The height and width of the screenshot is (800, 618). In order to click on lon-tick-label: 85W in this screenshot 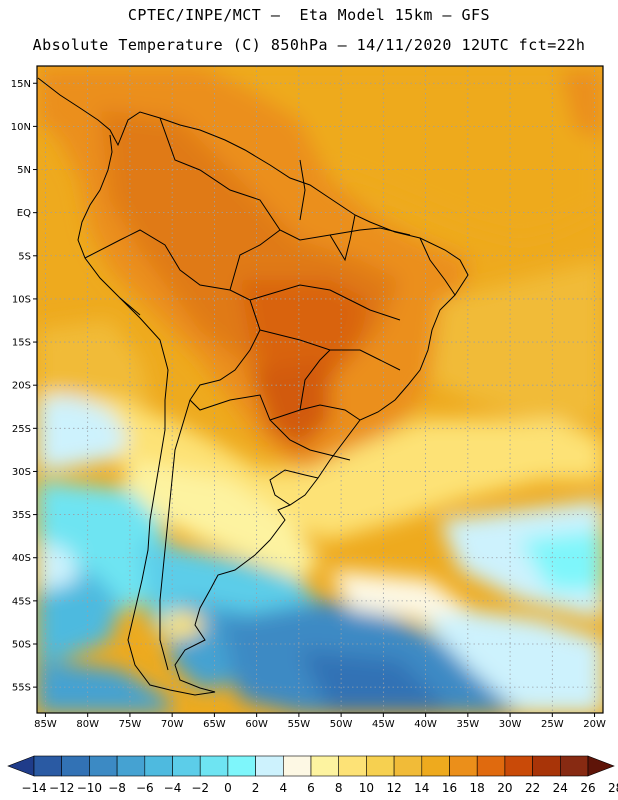, I will do `click(45, 724)`.